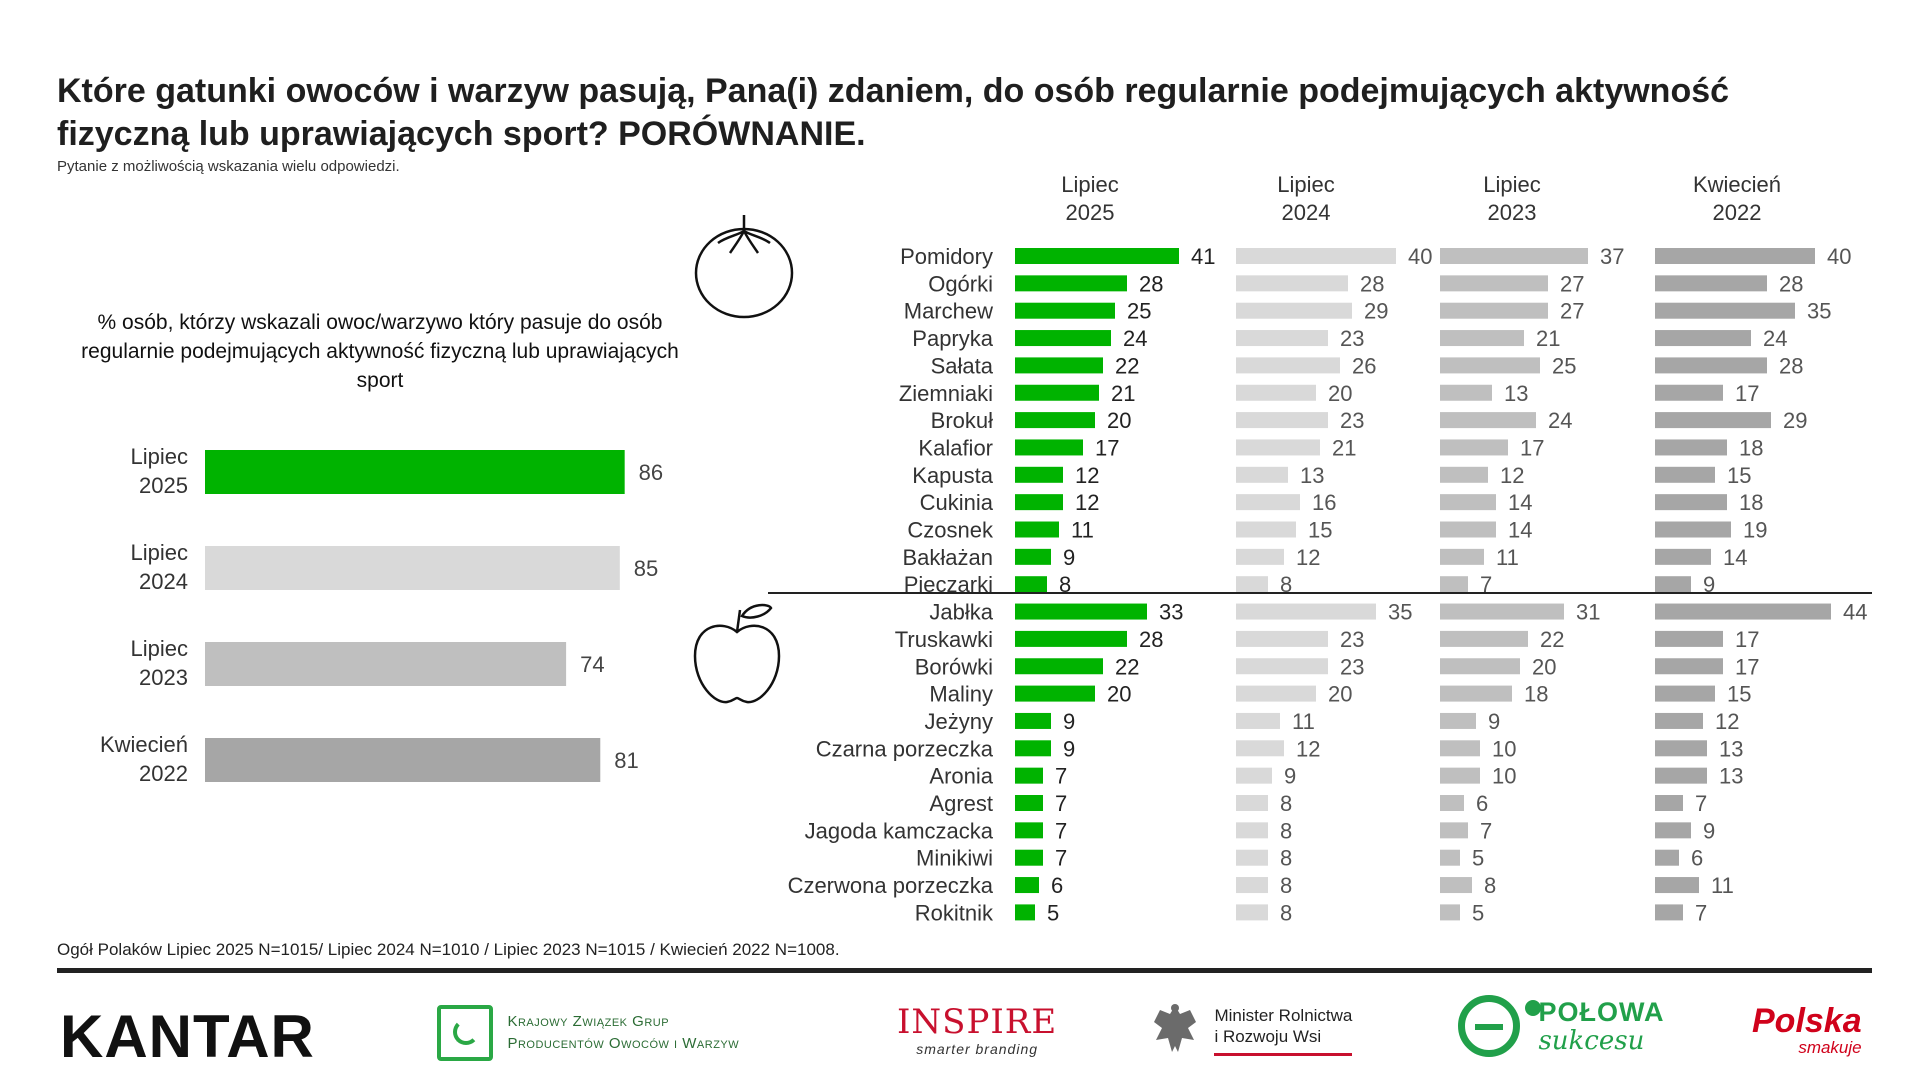 Image resolution: width=1920 pixels, height=1080 pixels. What do you see at coordinates (891, 885) in the screenshot?
I see `species-label: Czerwona porzeczka` at bounding box center [891, 885].